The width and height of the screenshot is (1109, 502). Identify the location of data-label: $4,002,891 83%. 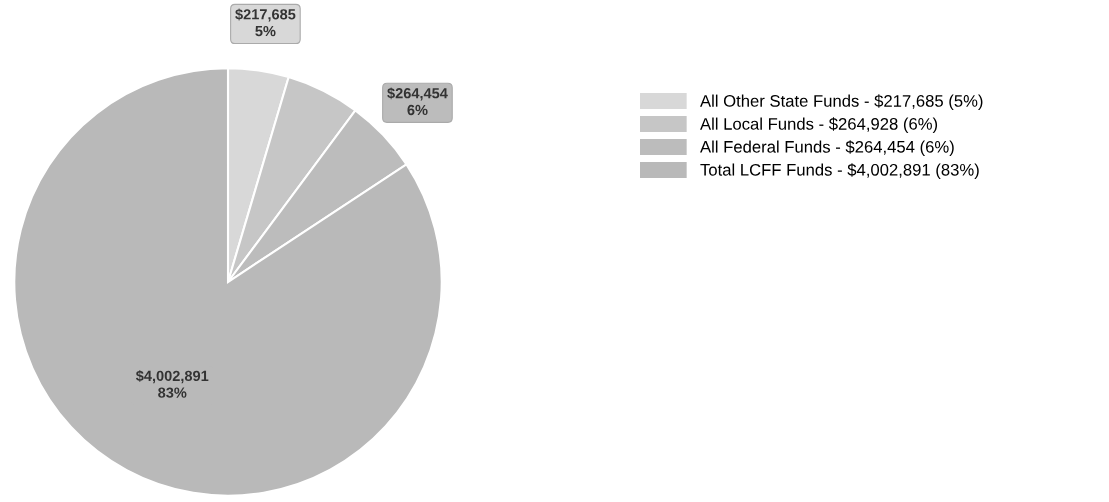
(172, 384).